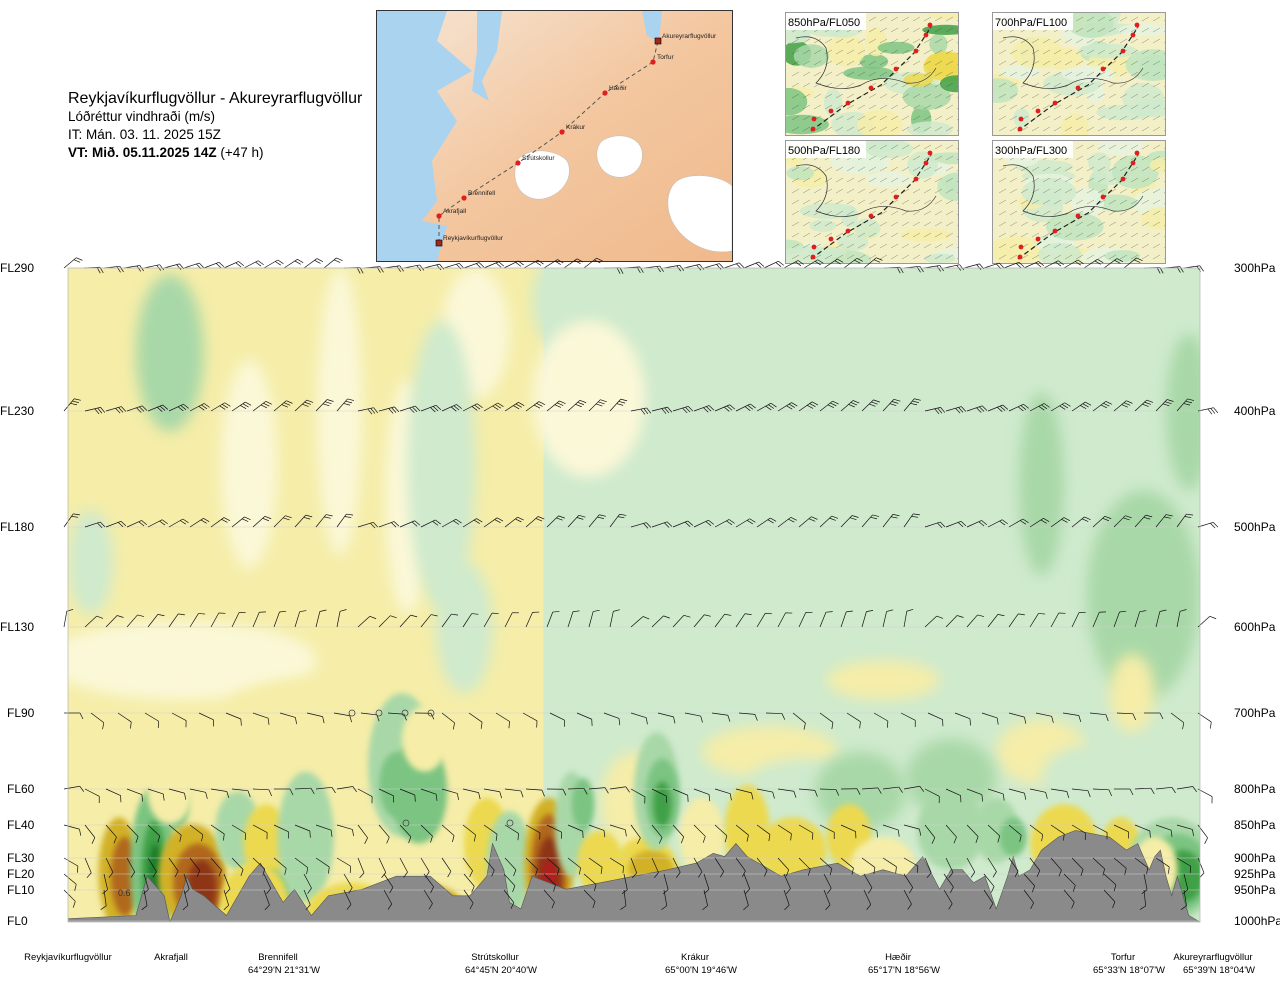 Image resolution: width=1280 pixels, height=981 pixels. What do you see at coordinates (166, 152) in the screenshot?
I see `valid-time: VT: Mið. 05.11.2025 14Z (+47 h)` at bounding box center [166, 152].